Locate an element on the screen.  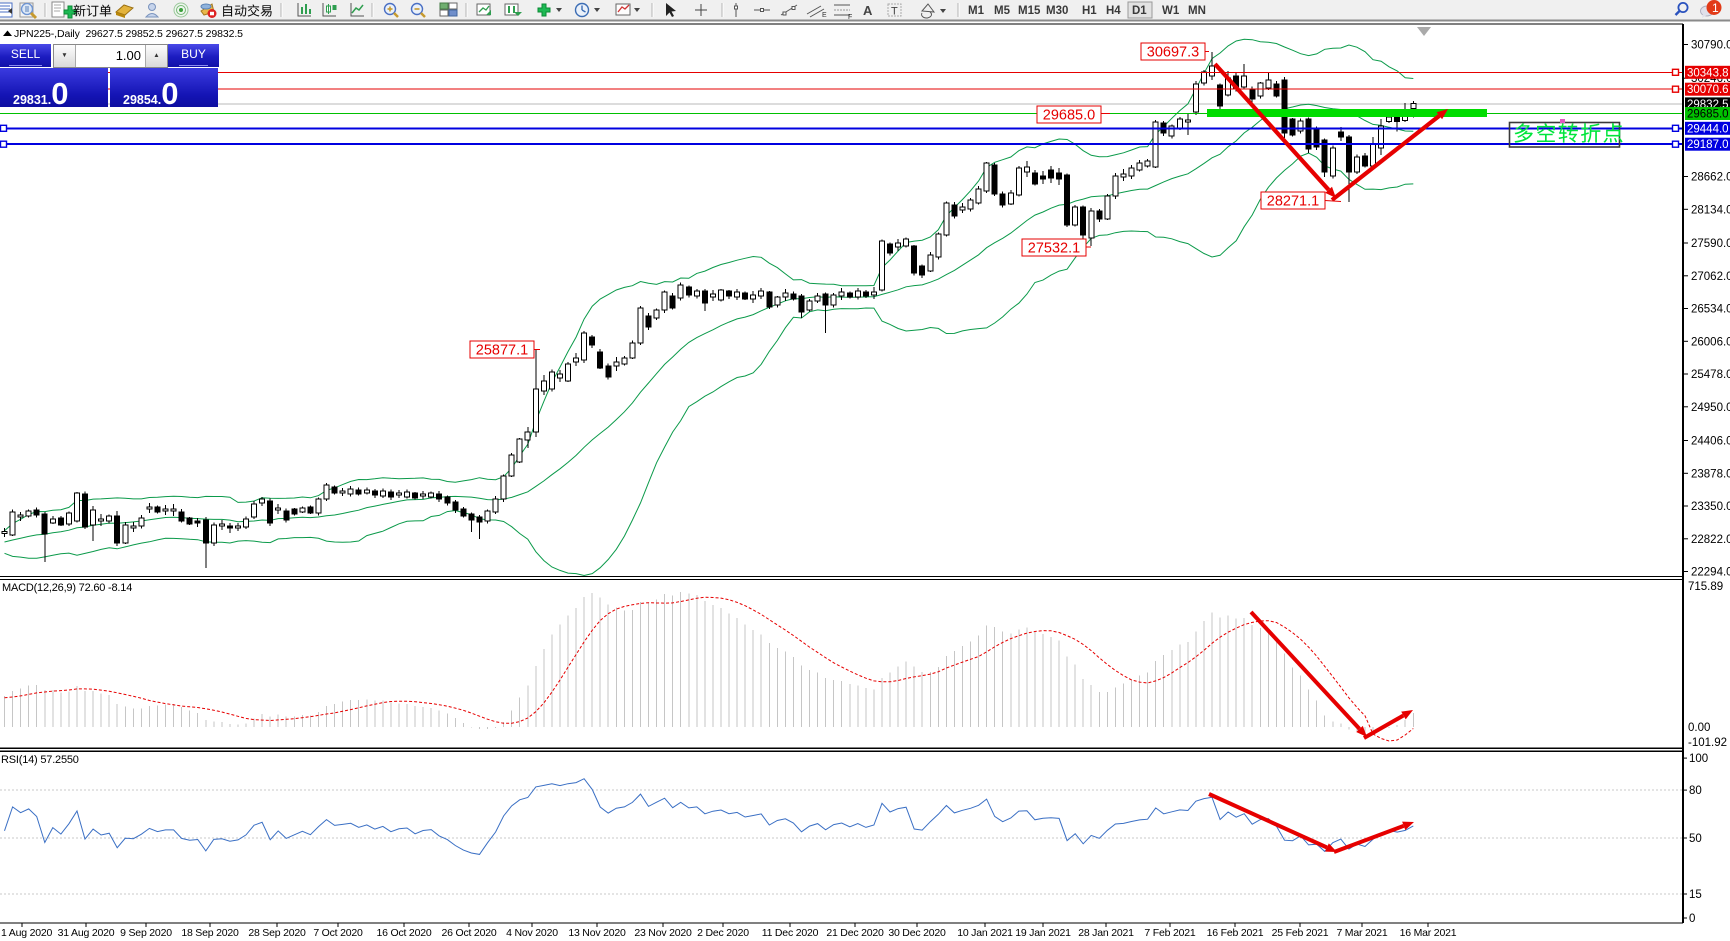
svg-text: 11 Dec 2020 is located at coordinates (790, 933).